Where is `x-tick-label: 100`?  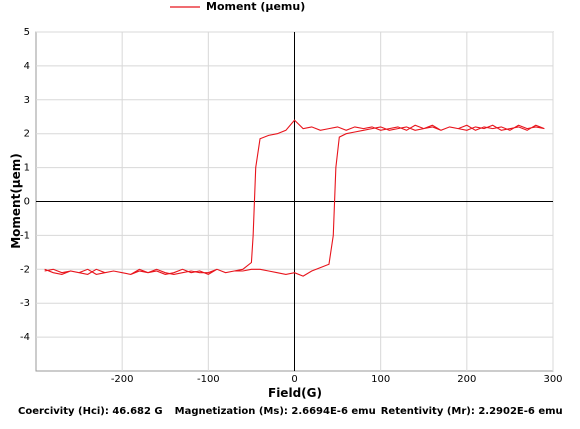
x-tick-label: 100 is located at coordinates (380, 379).